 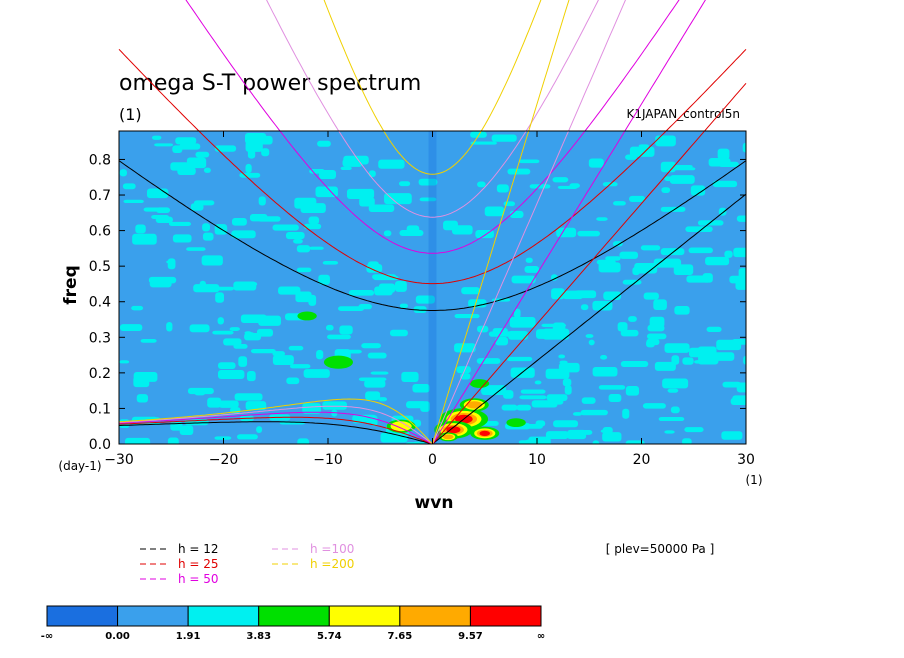 What do you see at coordinates (329, 636) in the screenshot?
I see `colorbar-label: 5.74` at bounding box center [329, 636].